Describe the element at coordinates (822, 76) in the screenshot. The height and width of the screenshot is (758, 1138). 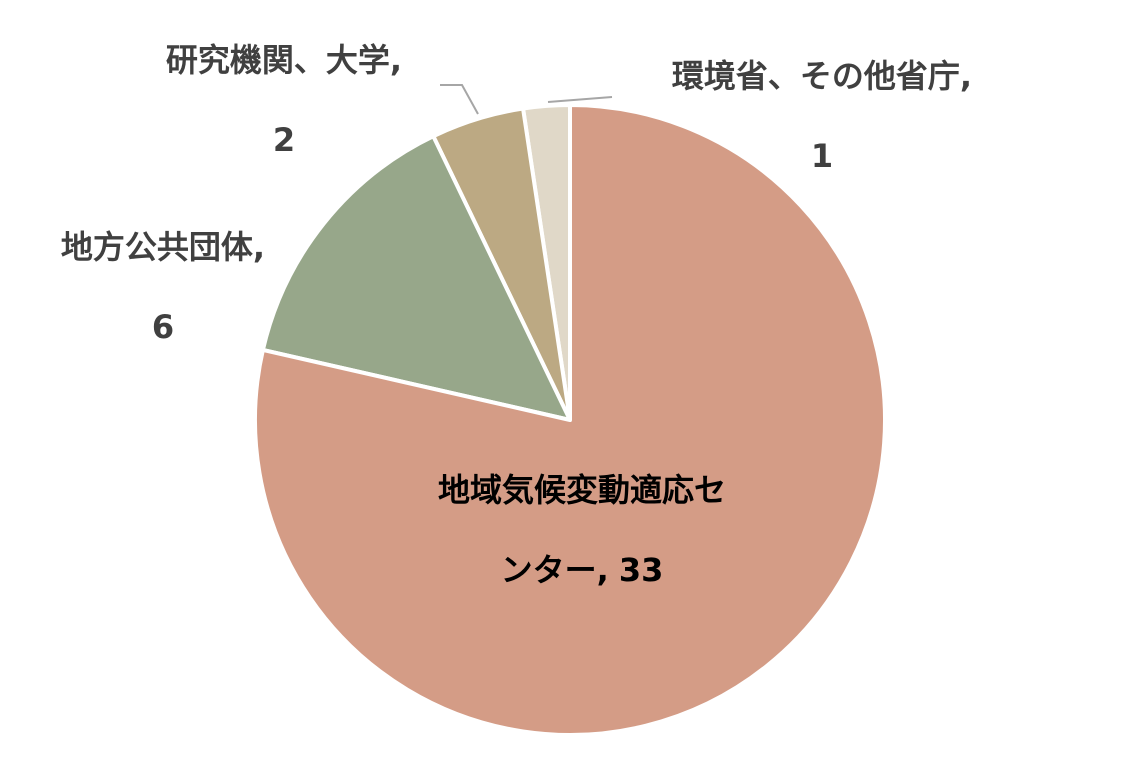
I see `category-label: 環境省、その他省庁,` at that location.